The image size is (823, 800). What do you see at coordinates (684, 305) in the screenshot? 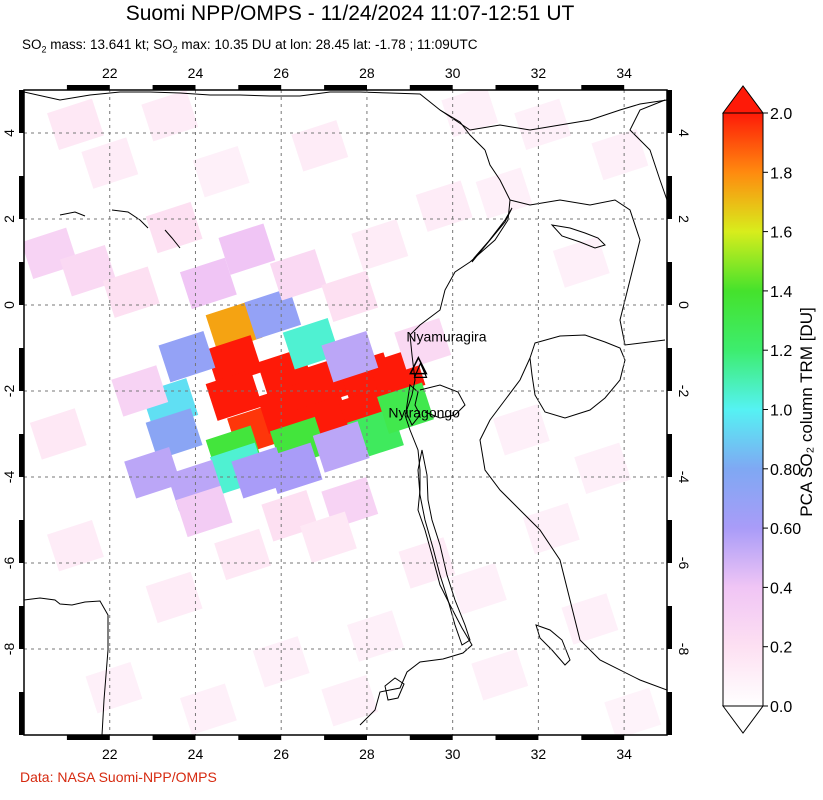
I see `lat-tick-label-right: 0` at bounding box center [684, 305].